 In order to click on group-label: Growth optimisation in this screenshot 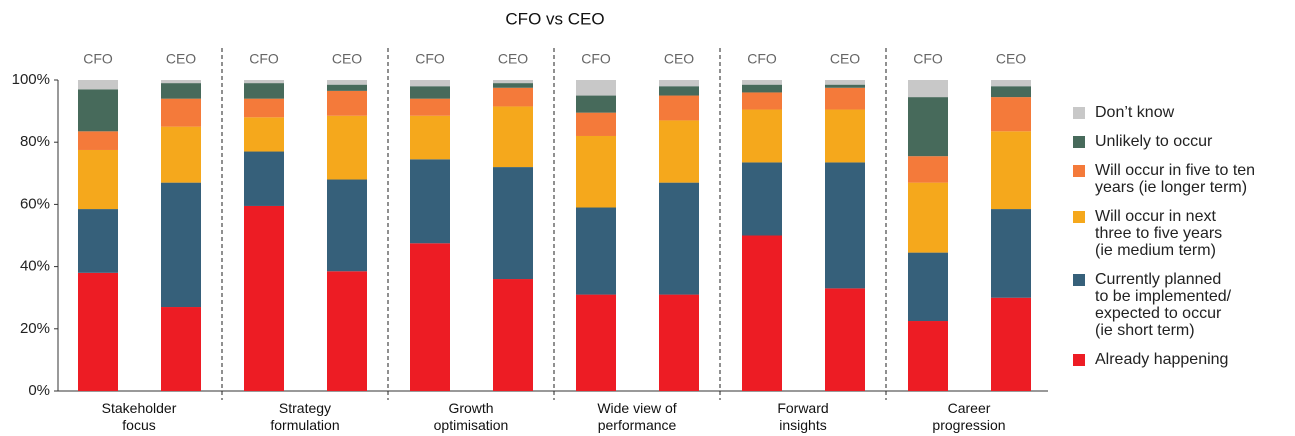, I will do `click(471, 416)`.